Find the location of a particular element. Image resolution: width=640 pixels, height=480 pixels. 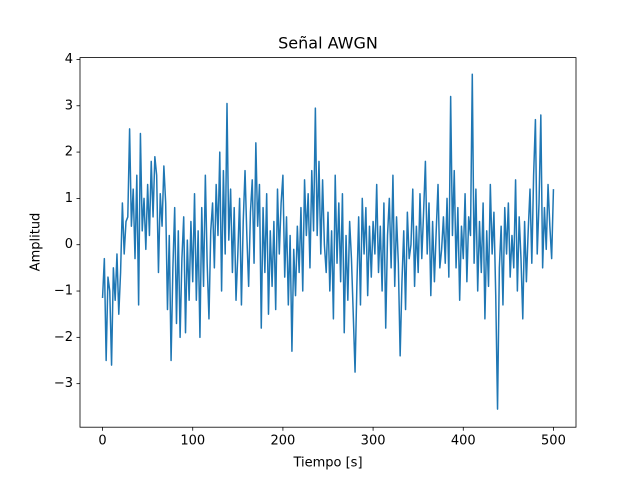

y-tick-label: 3 is located at coordinates (69, 105).